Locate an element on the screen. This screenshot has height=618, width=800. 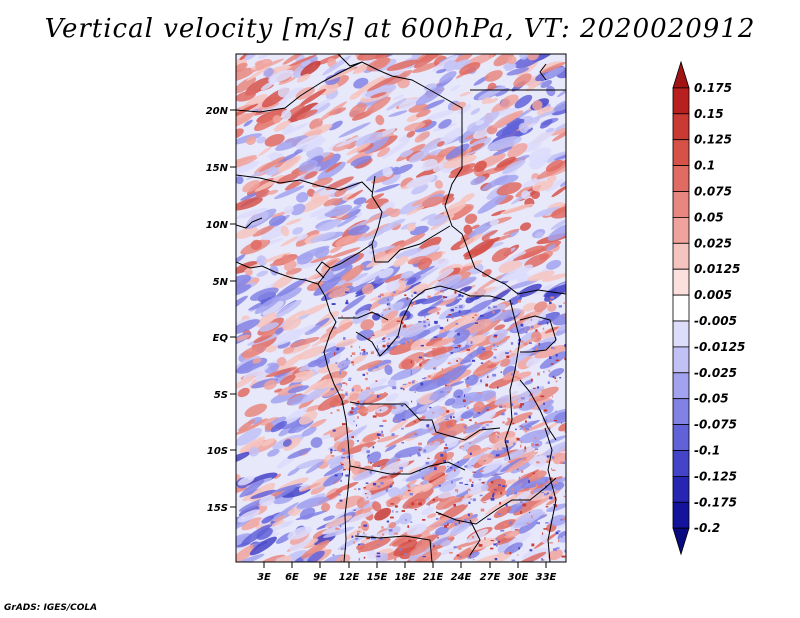
lat-tick-label: 10N is located at coordinates (217, 225).